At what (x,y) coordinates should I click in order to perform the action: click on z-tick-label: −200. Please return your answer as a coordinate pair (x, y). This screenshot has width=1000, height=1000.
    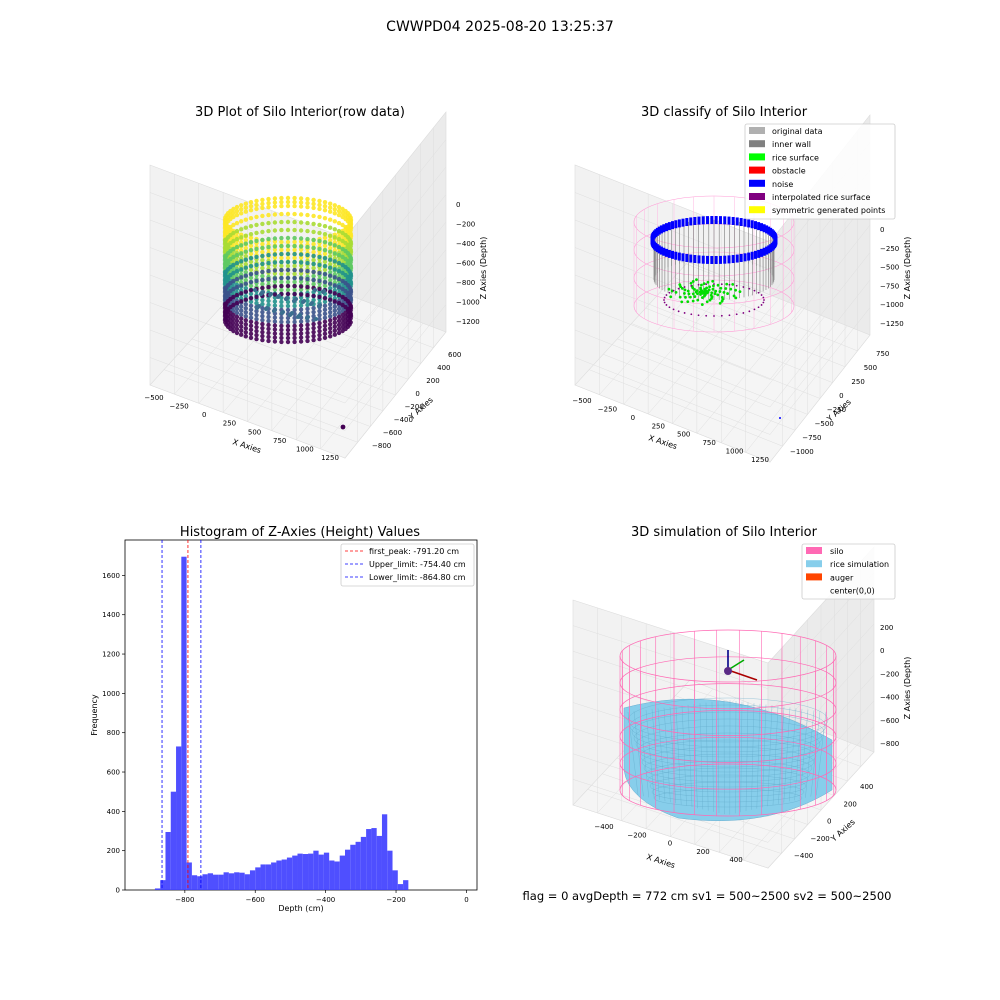
    Looking at the image, I should click on (889, 674).